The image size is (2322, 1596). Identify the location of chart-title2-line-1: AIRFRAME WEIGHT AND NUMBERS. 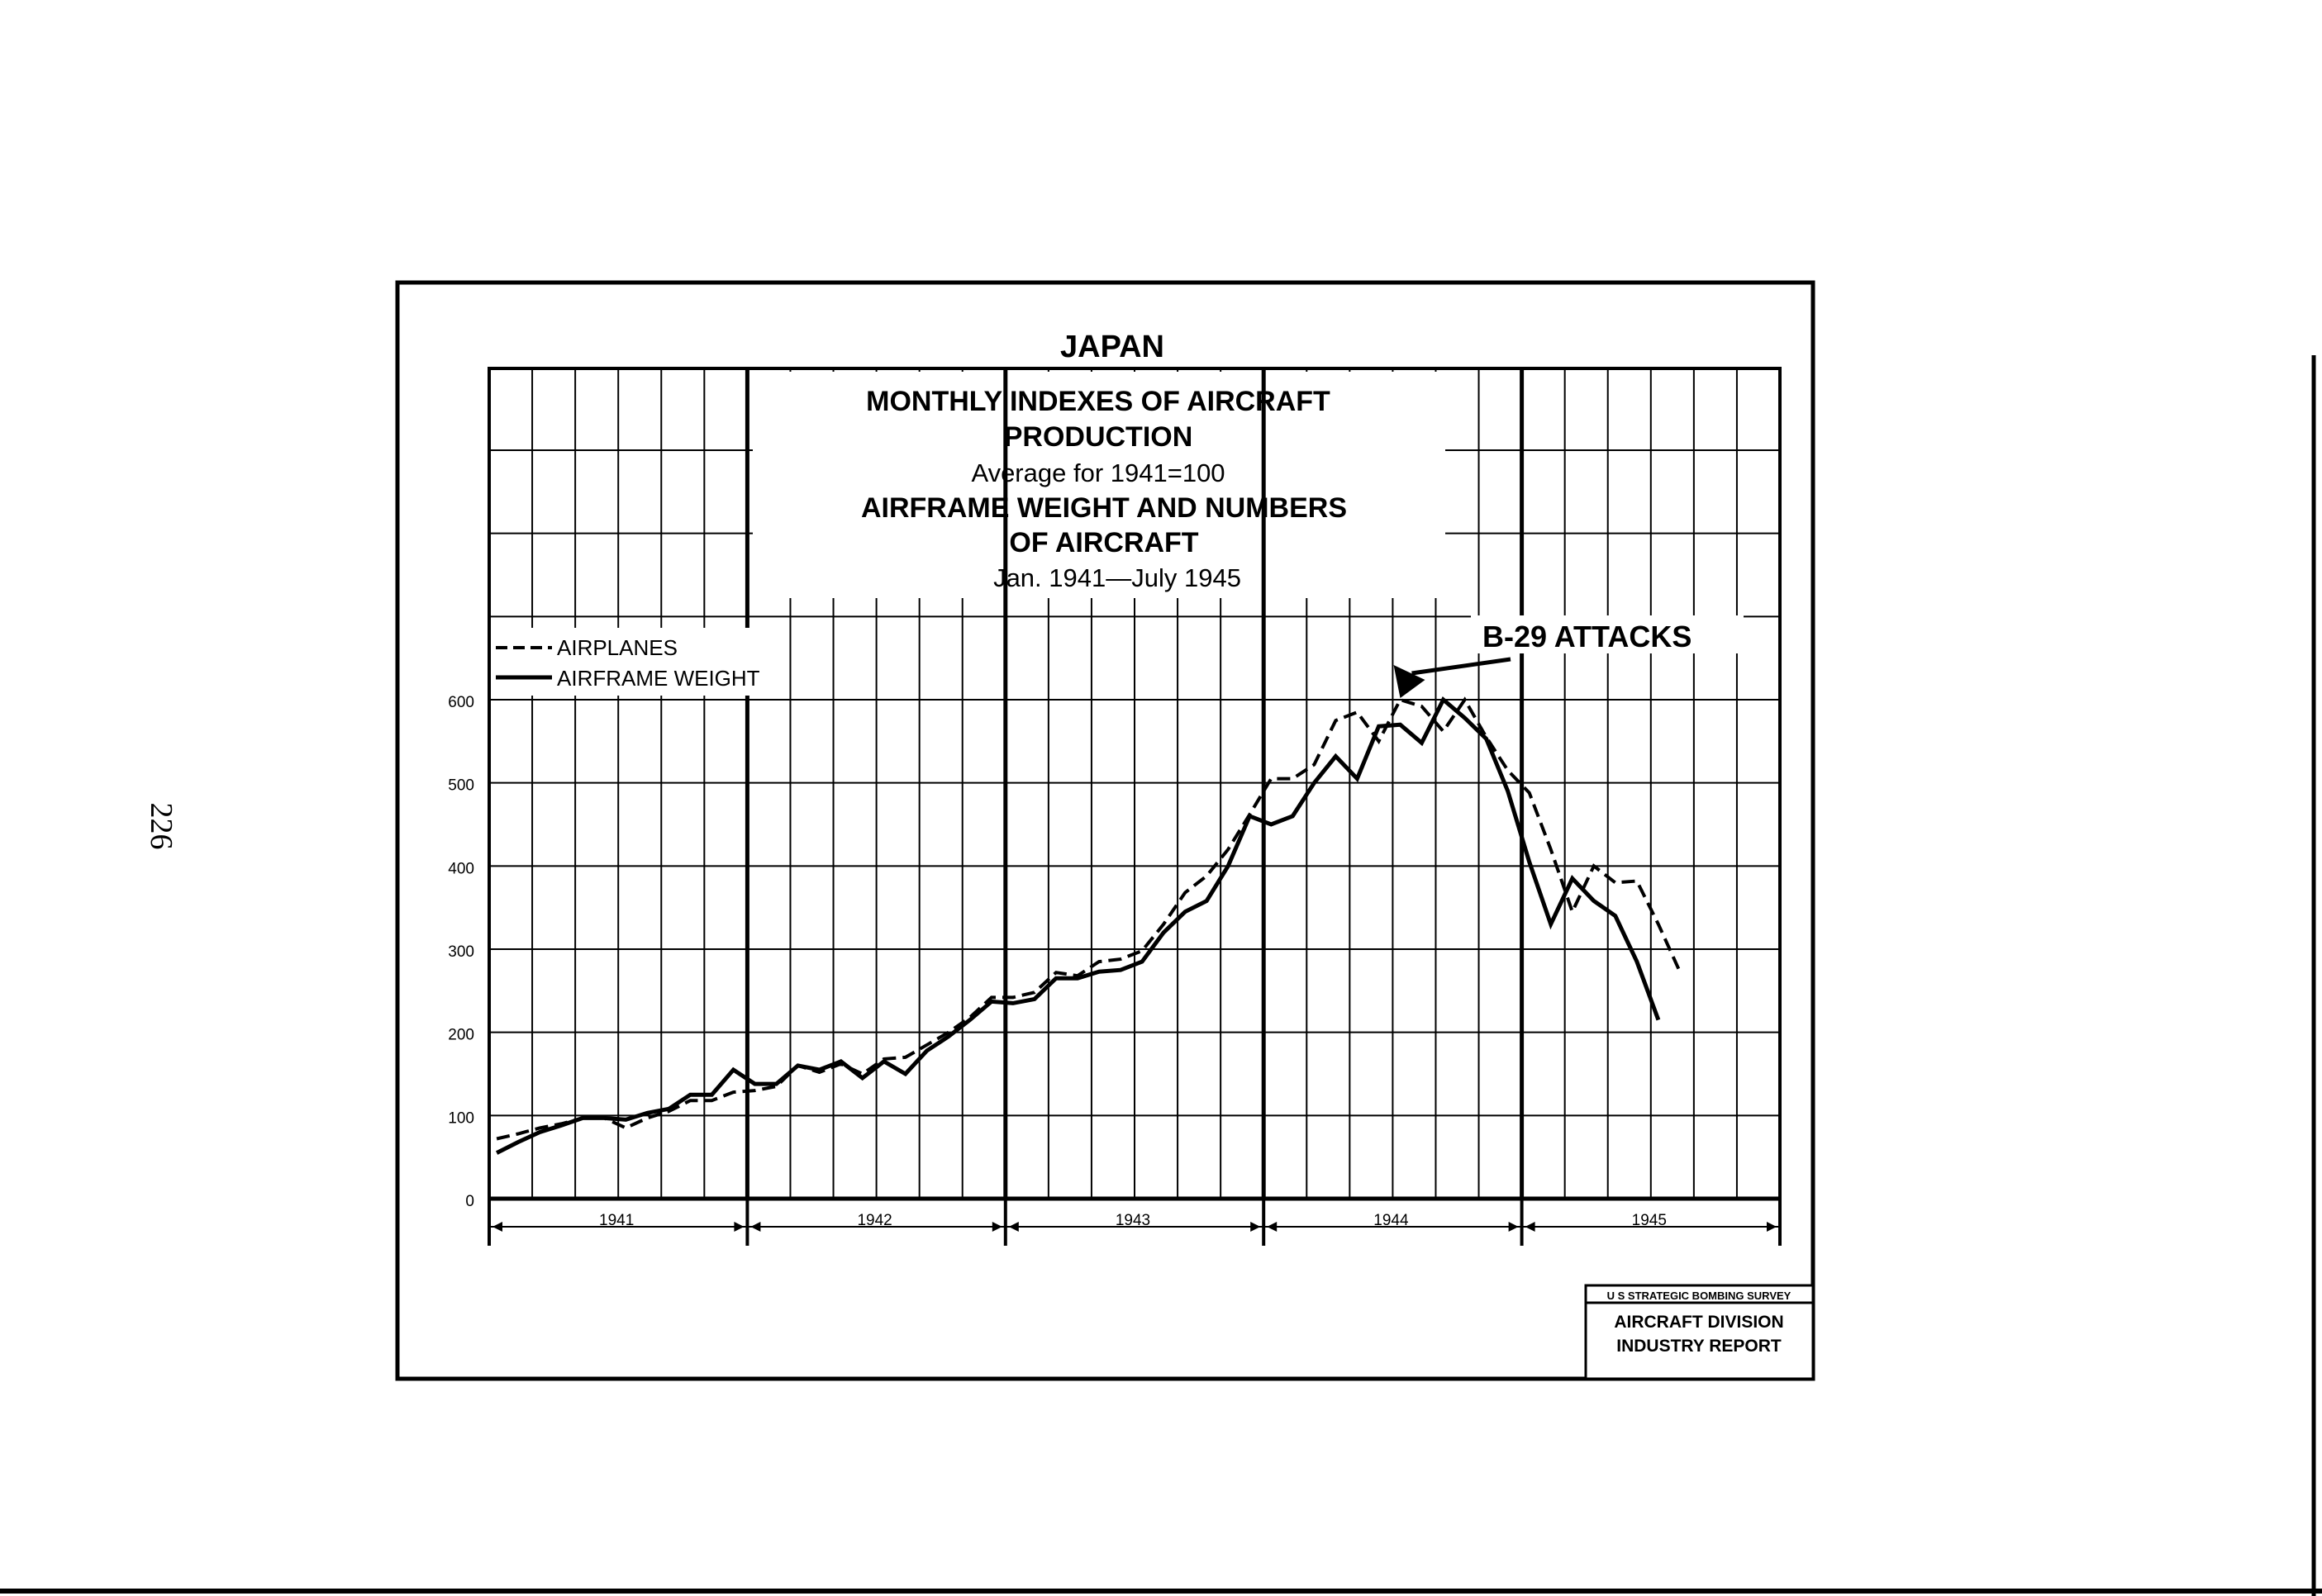
(1104, 508).